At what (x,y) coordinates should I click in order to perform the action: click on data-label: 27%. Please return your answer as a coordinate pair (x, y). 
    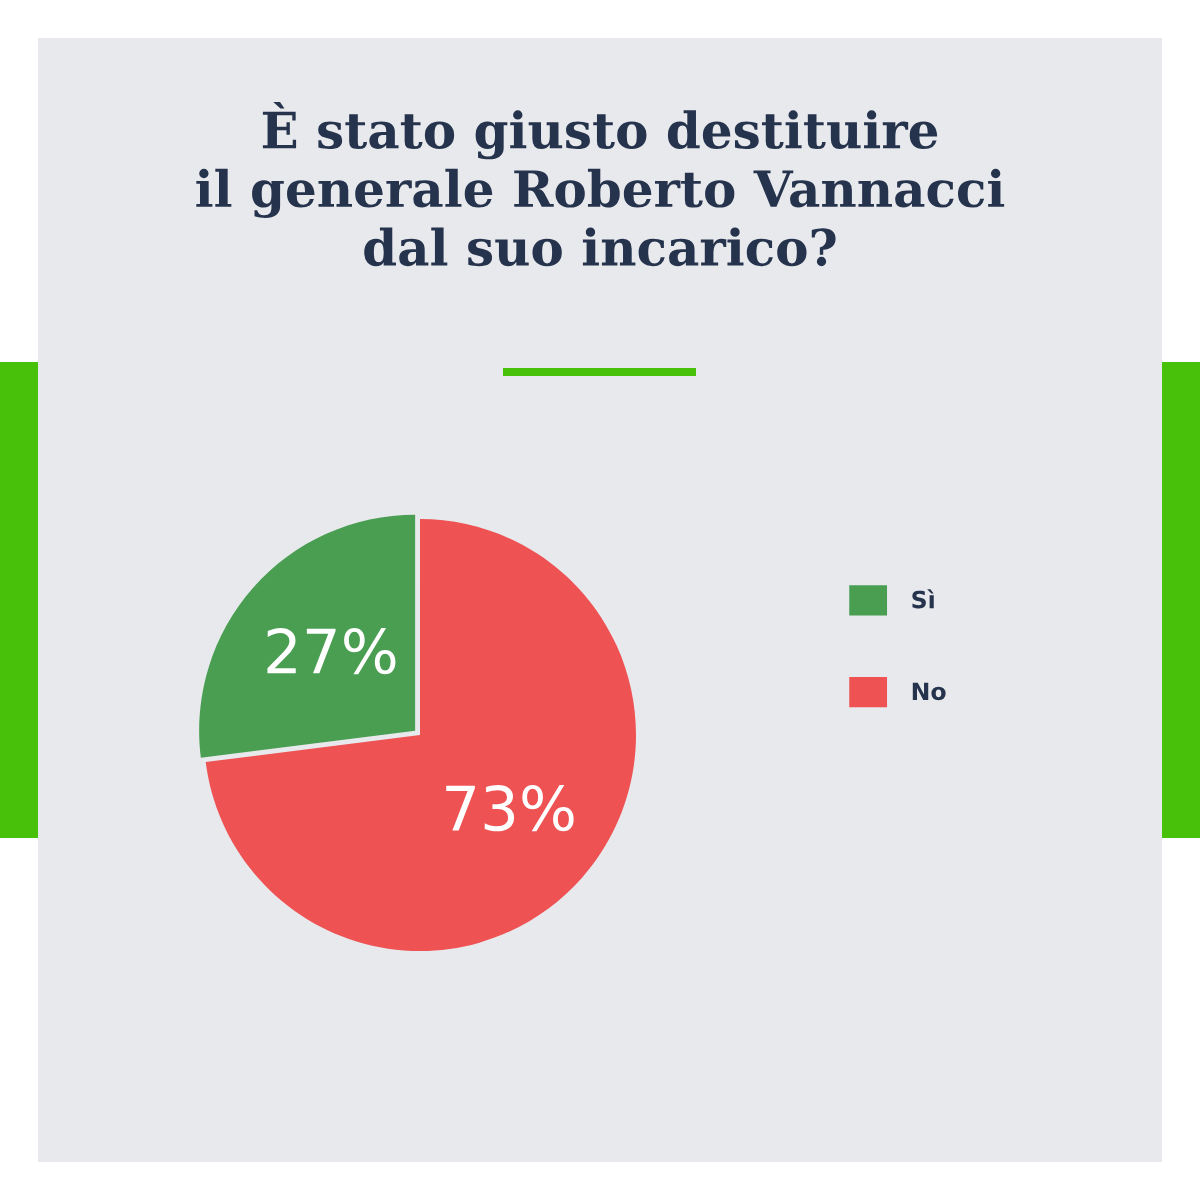
    Looking at the image, I should click on (331, 651).